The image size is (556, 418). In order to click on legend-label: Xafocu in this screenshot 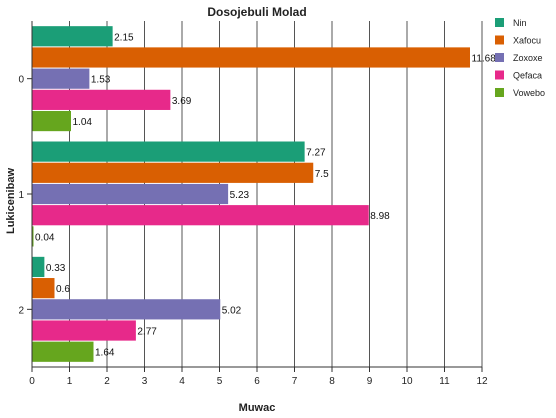, I will do `click(527, 41)`.